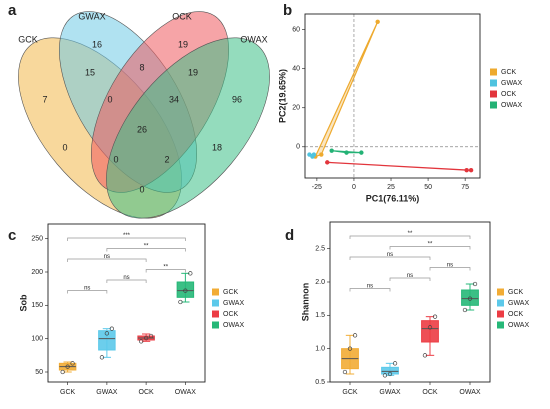 The height and width of the screenshot is (409, 550). I want to click on venn-count: 19, so click(183, 44).